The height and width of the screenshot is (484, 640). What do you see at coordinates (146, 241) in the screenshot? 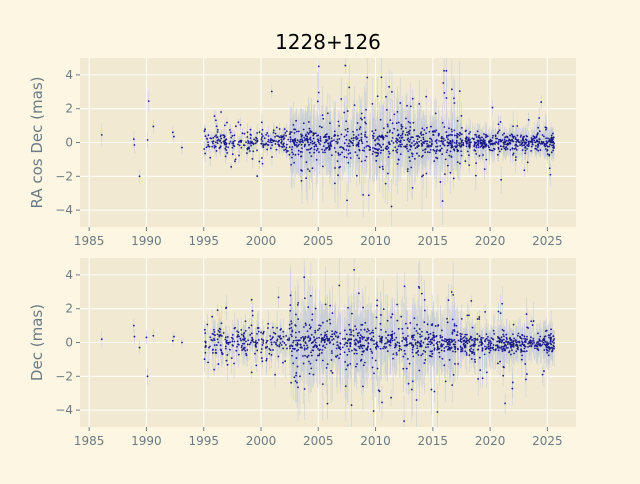
I see `ra-x-tick-label-1990: 1990` at bounding box center [146, 241].